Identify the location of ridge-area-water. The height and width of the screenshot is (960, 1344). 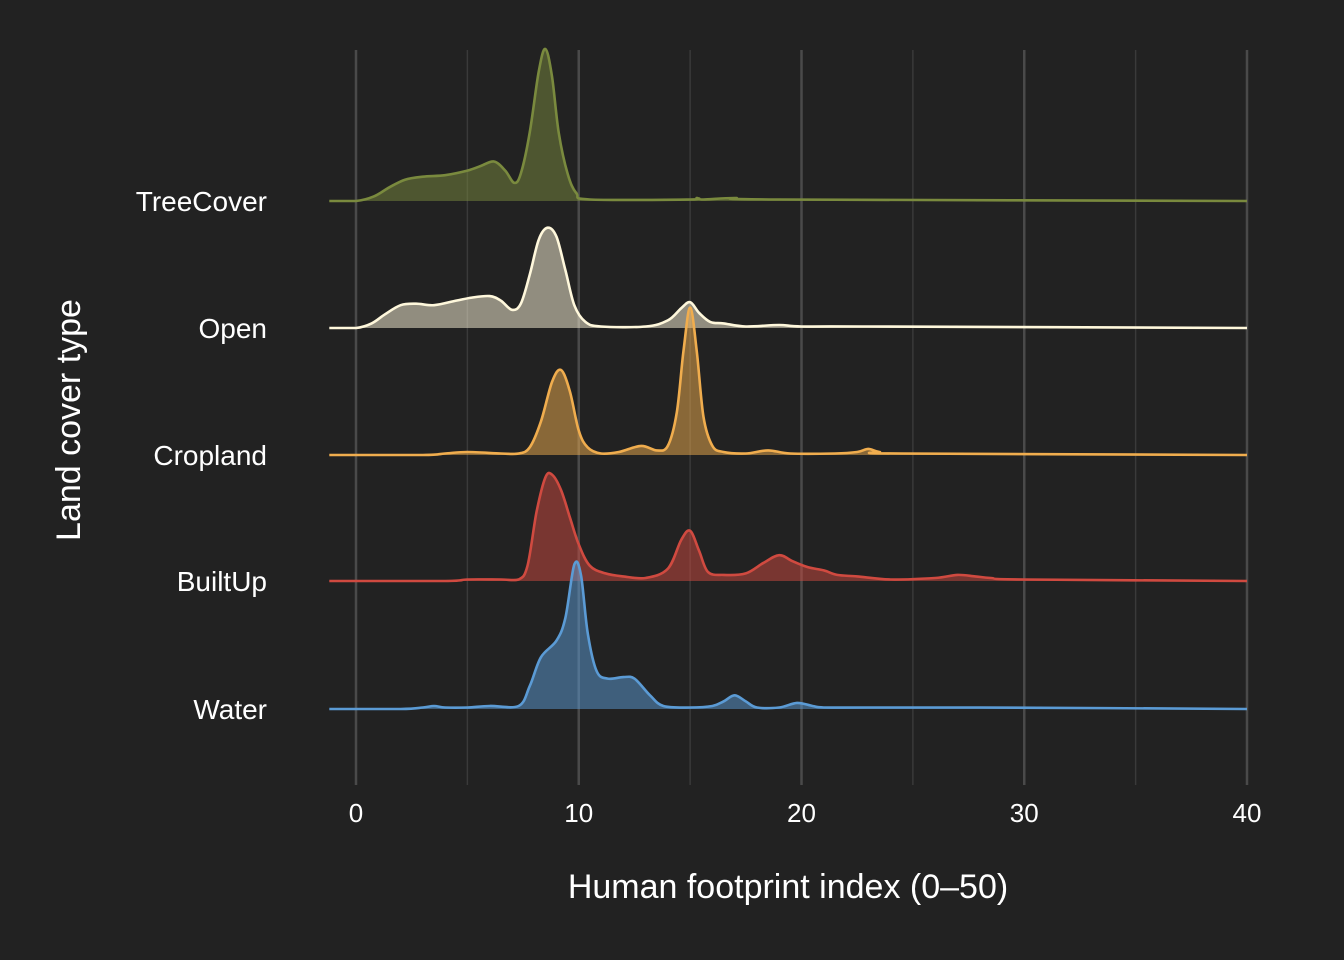
(788, 635).